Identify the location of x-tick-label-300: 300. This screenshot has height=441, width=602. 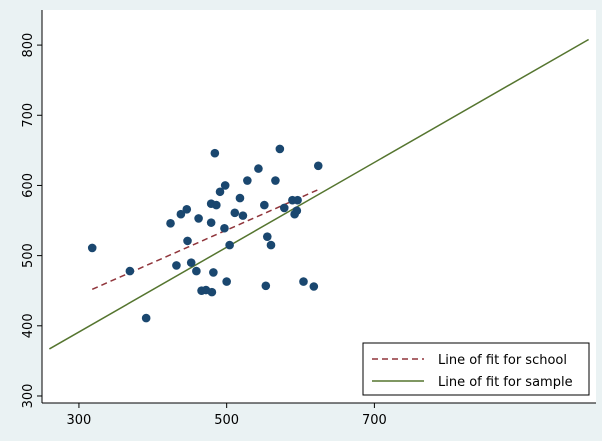
(79, 420).